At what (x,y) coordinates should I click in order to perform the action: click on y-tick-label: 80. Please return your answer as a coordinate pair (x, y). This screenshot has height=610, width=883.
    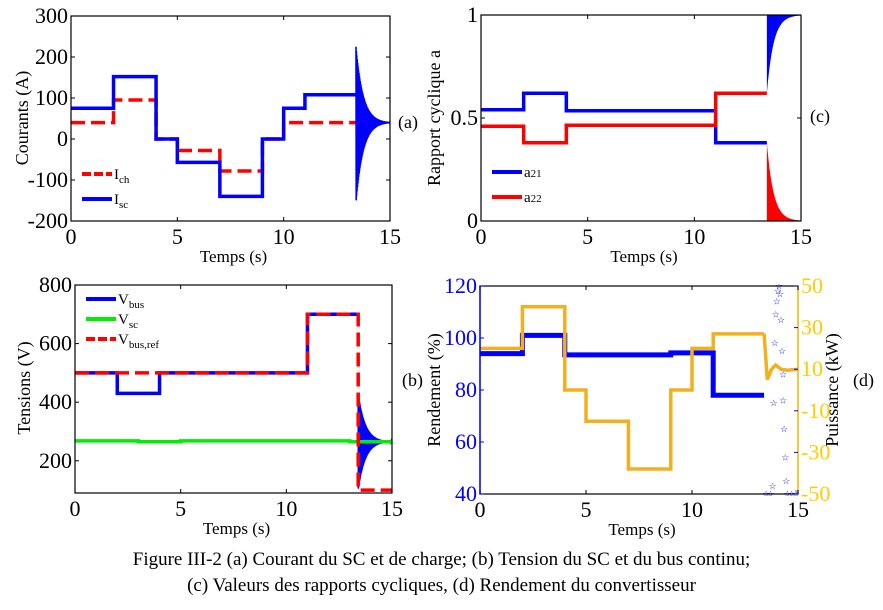
    Looking at the image, I should click on (466, 389).